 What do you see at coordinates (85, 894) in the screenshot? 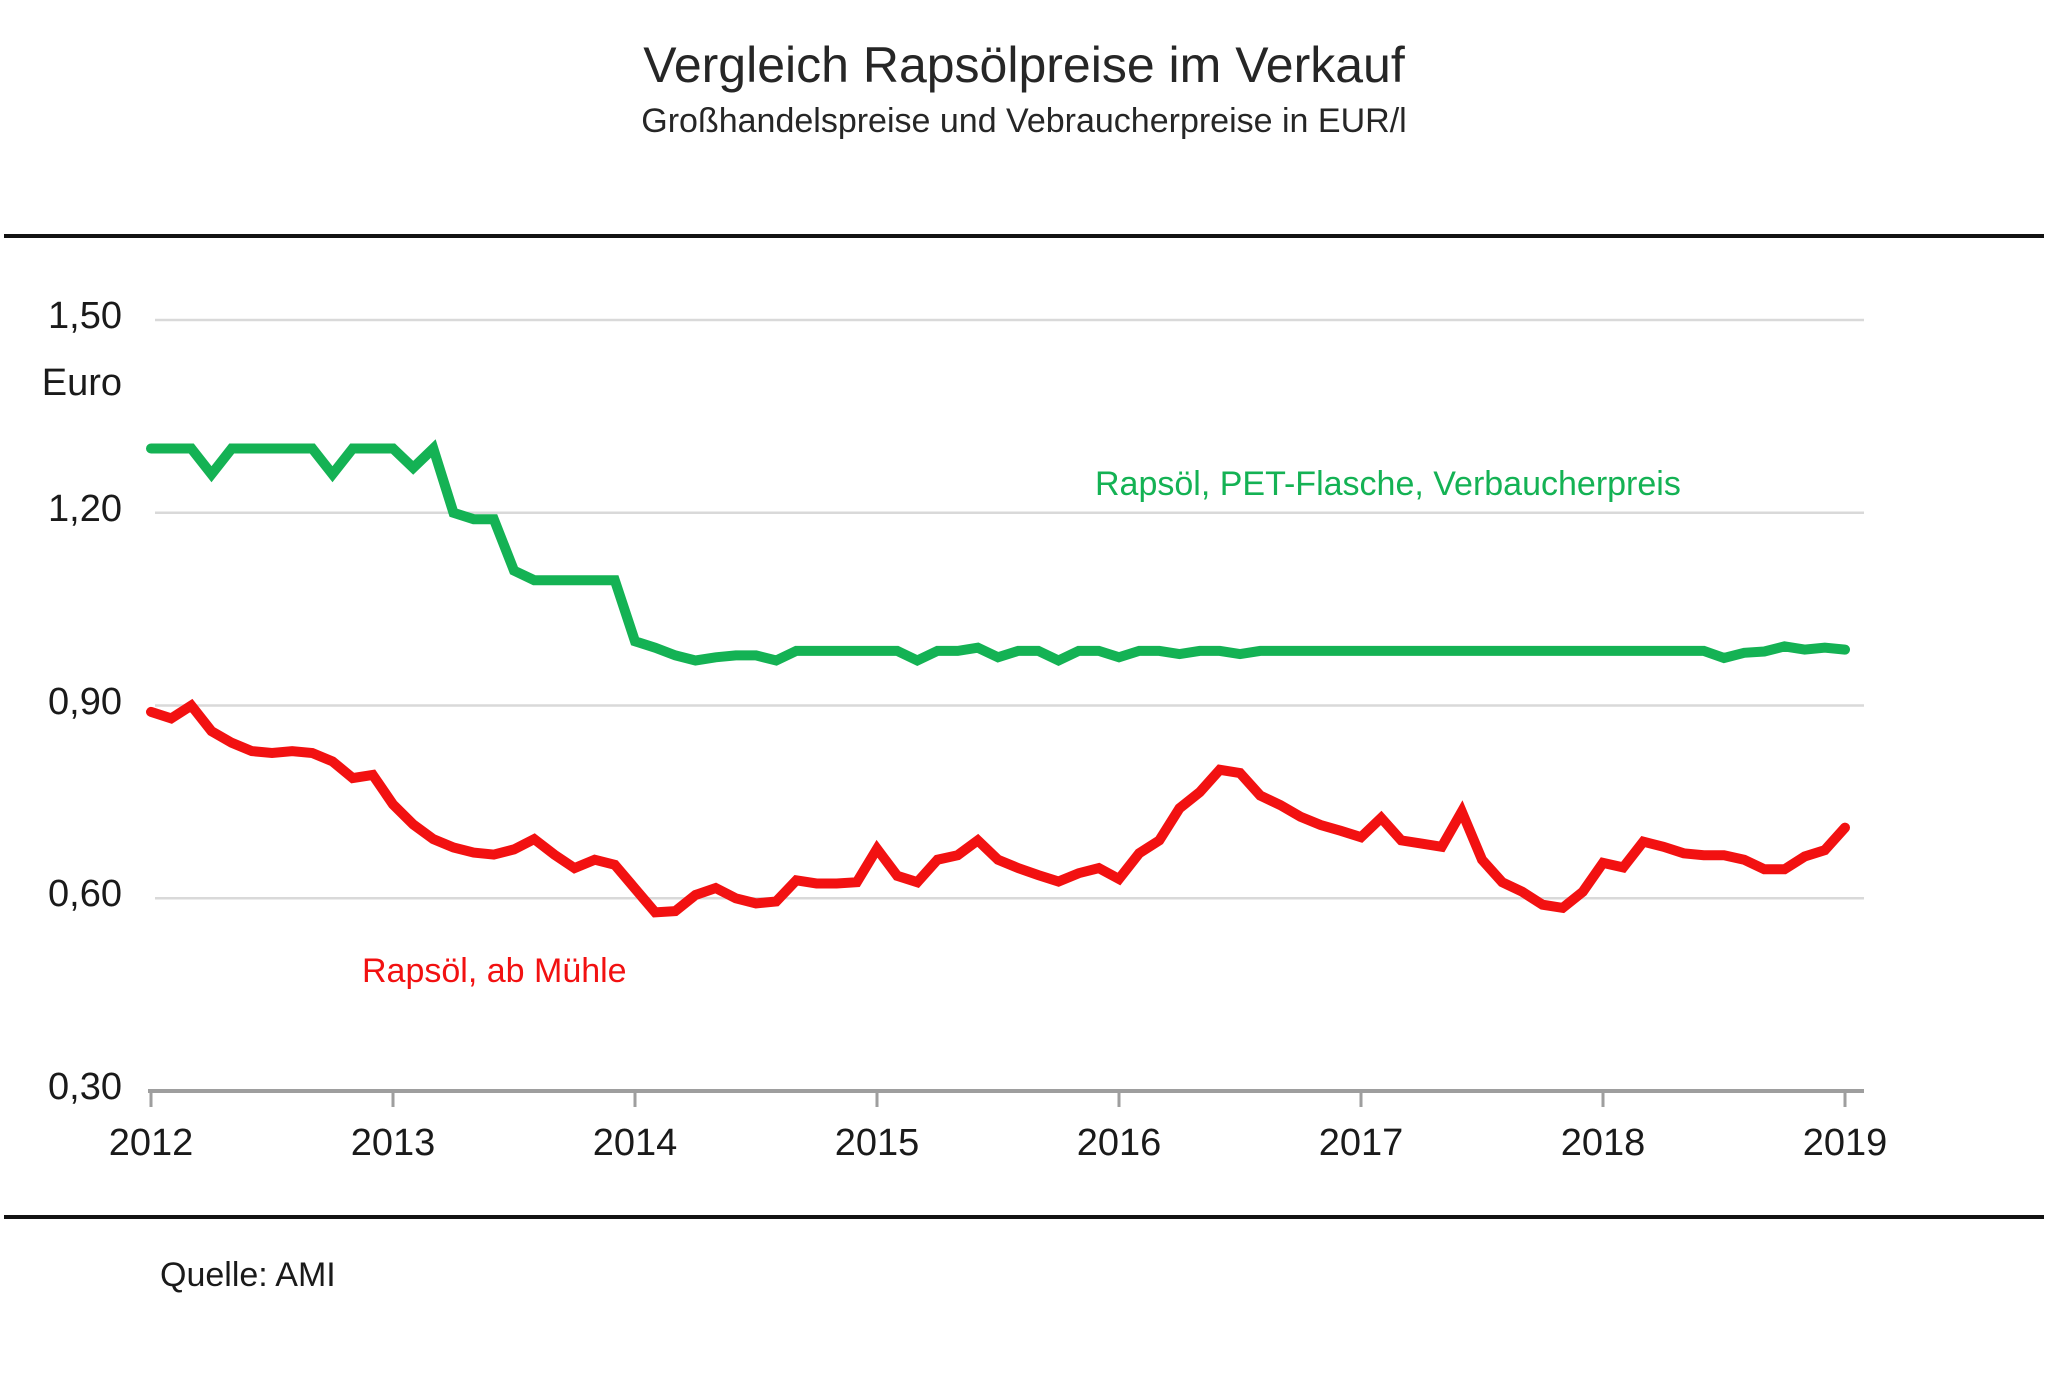
I see `y-tick-label-060: 0,60` at bounding box center [85, 894].